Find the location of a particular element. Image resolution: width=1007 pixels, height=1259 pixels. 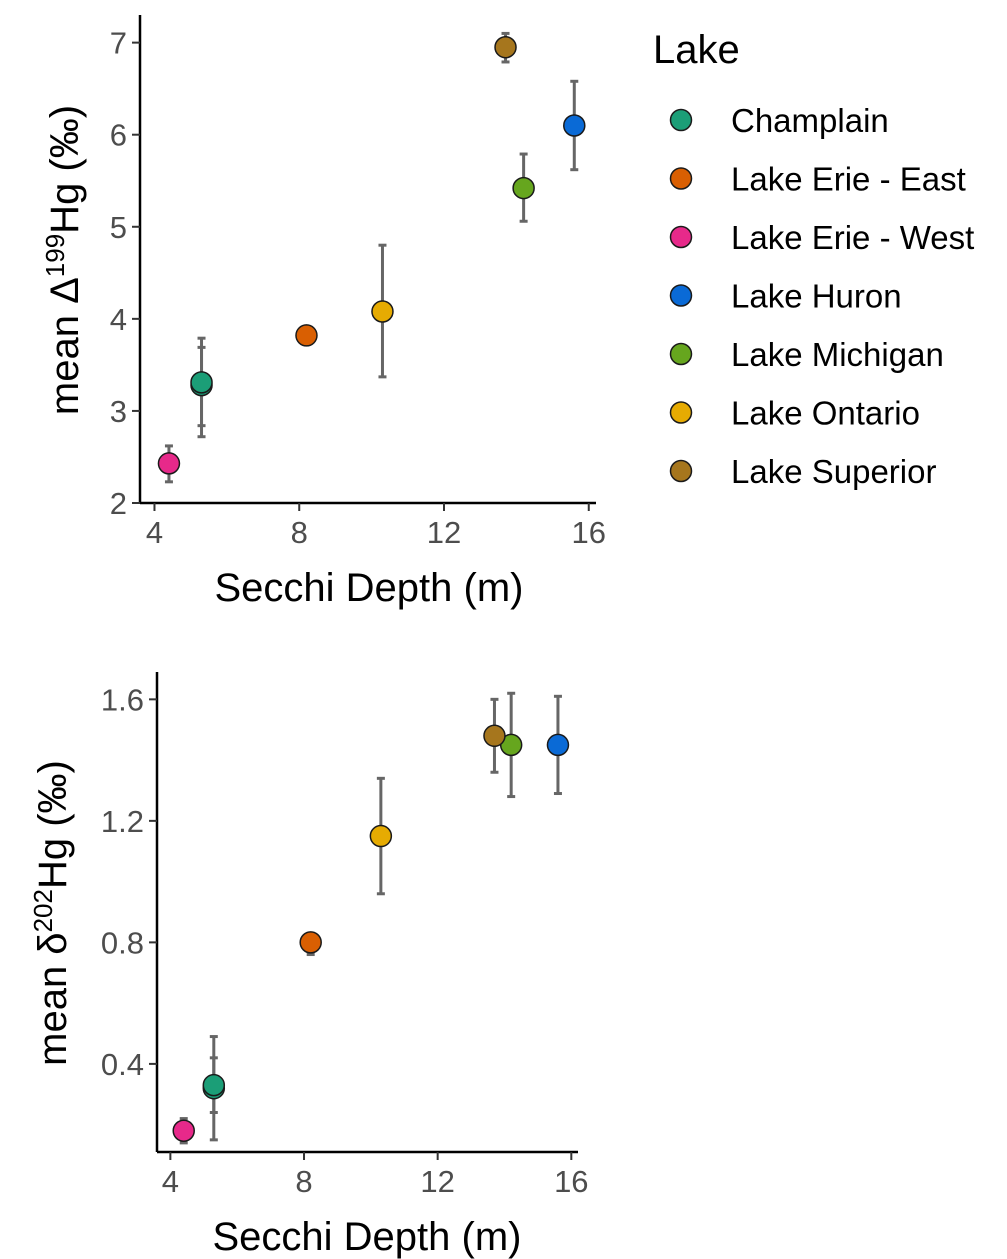

y-tick-label: 4 is located at coordinates (118, 319).